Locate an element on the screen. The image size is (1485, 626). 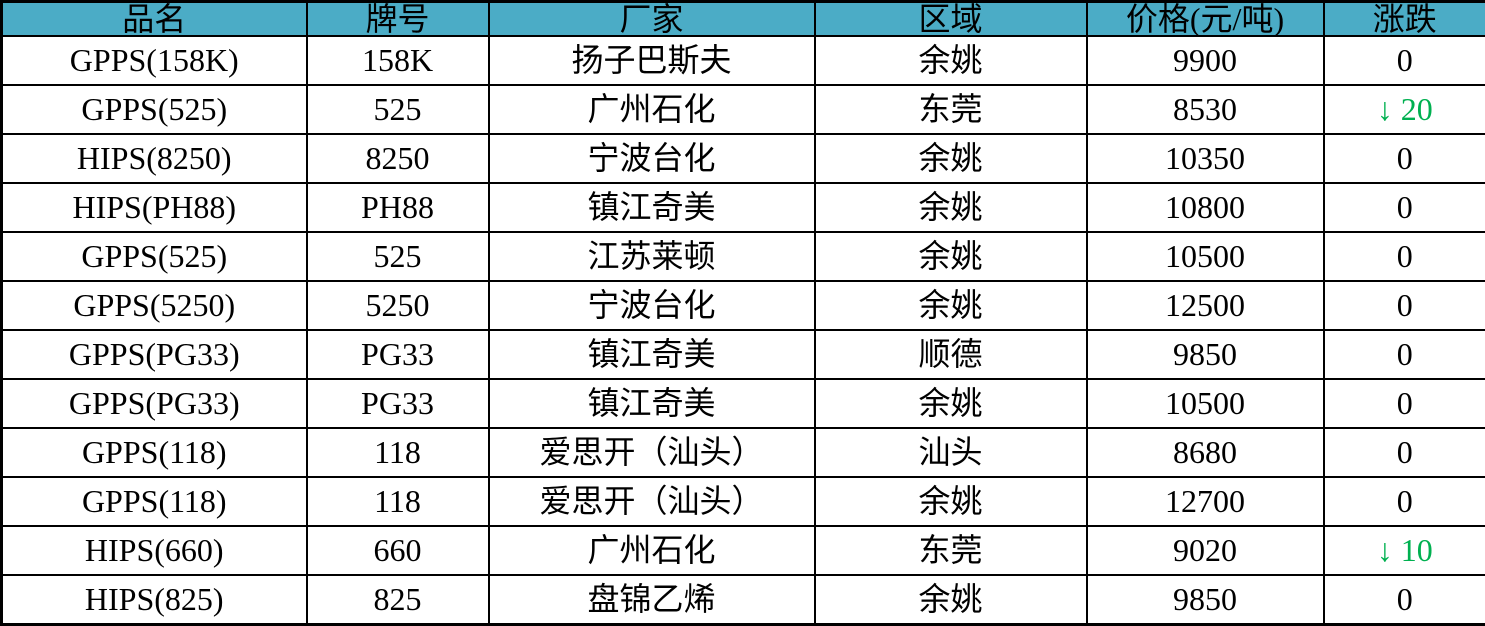
cell-name: HIPS(660) is located at coordinates (154, 550).